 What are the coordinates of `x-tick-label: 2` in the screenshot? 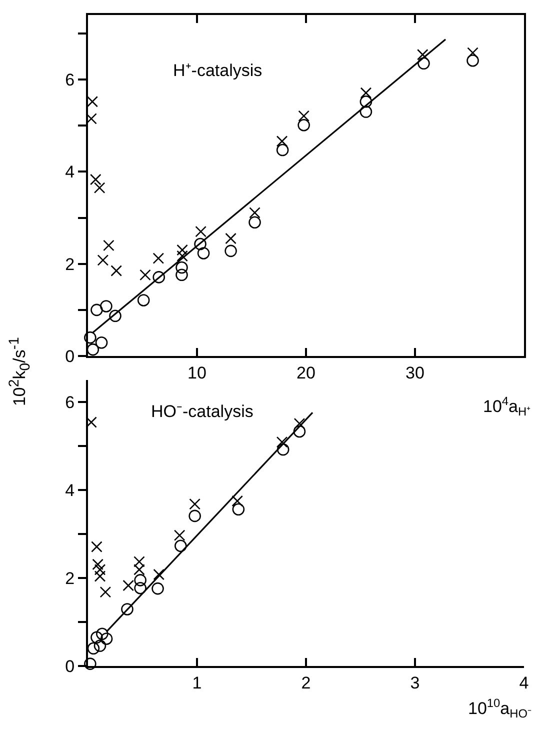 It's located at (306, 682).